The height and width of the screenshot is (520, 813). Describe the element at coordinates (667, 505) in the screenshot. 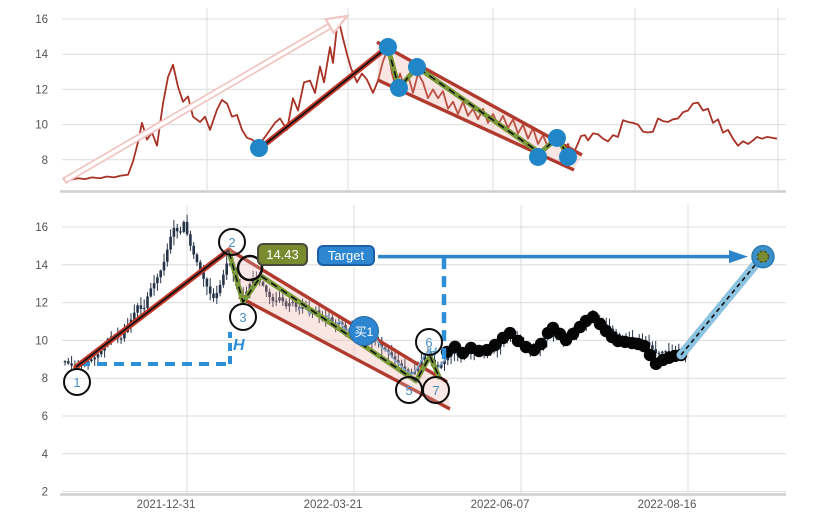

I see `x-tick-label: 2022-08-16` at that location.